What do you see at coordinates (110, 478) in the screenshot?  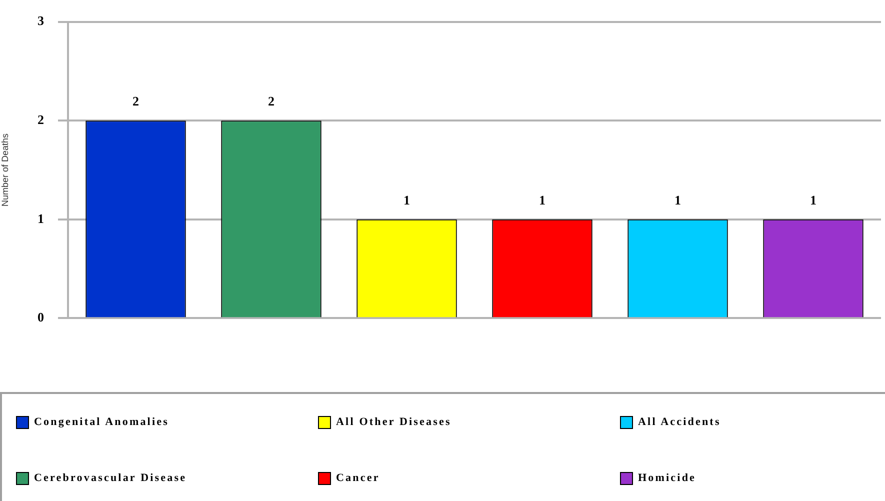 I see `legend-label: Cerebrovascular Disease` at bounding box center [110, 478].